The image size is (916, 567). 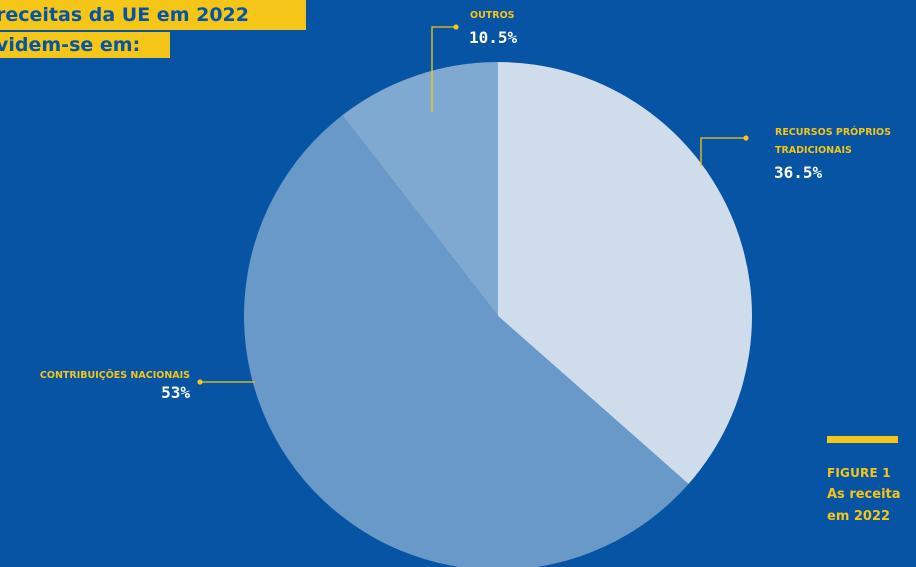 I want to click on slice-label-line2-recursos-proprios: TRADICIONAIS, so click(x=813, y=150).